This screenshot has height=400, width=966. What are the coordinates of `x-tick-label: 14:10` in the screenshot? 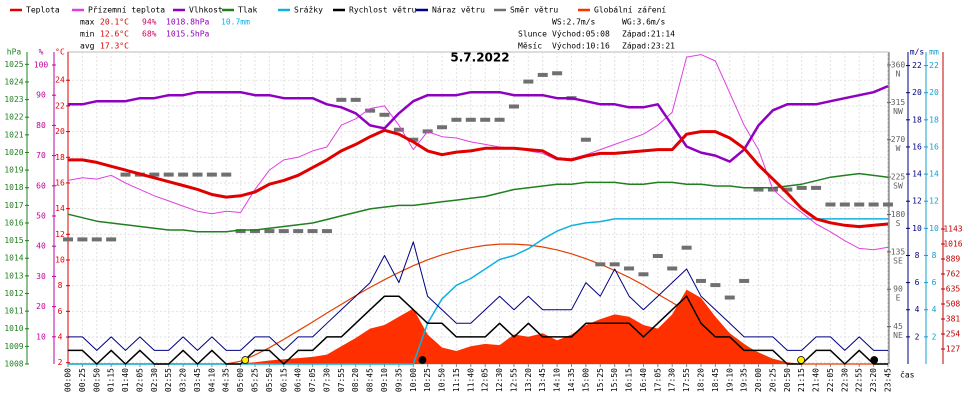 It's located at (557, 380).